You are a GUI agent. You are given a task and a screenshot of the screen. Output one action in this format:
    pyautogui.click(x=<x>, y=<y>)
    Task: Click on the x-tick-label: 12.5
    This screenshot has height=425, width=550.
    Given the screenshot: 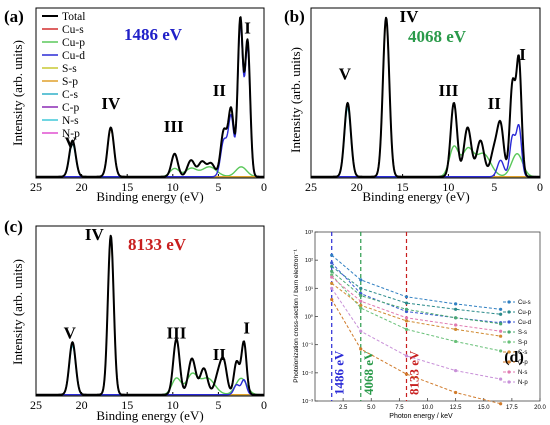 What is the action you would take?
    pyautogui.click(x=456, y=408)
    